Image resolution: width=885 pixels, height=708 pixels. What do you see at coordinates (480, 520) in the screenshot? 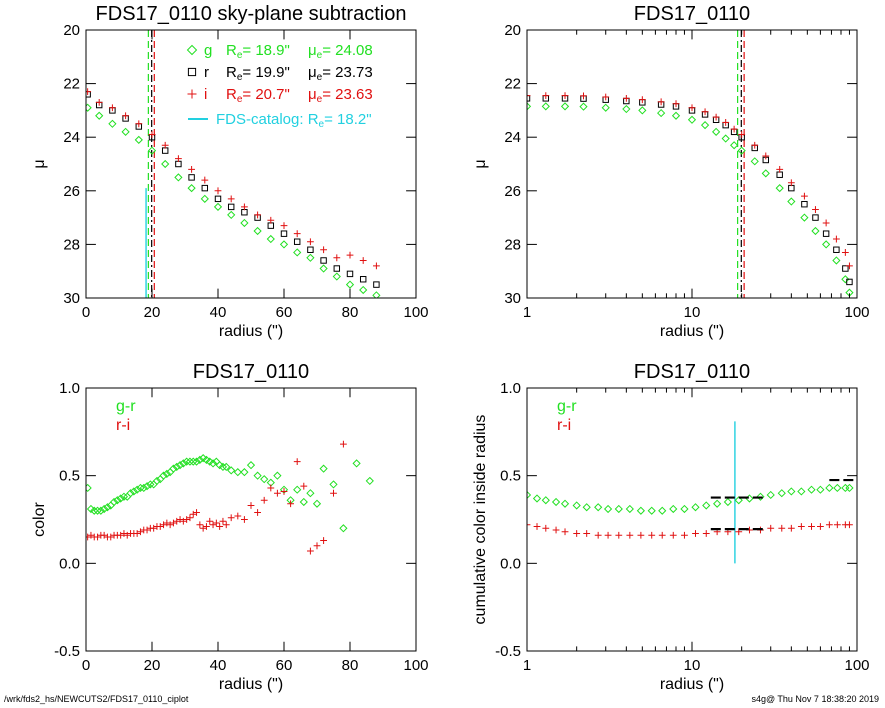
I see `y-axis-label: cumulative color inside radius` at bounding box center [480, 520].